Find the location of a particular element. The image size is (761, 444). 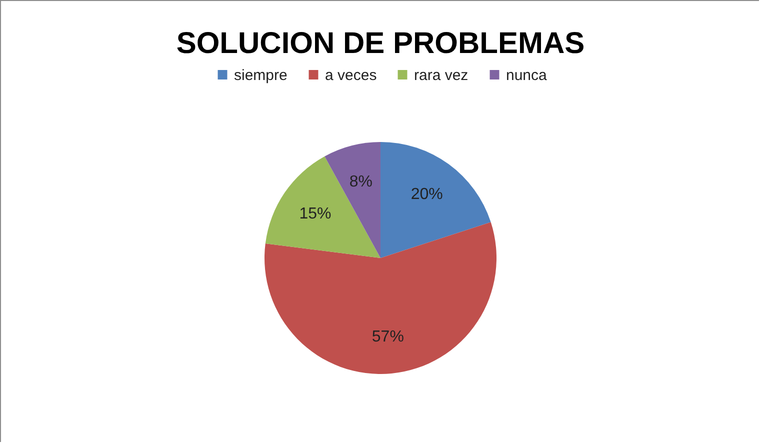

legend-label: rara vez is located at coordinates (441, 75).